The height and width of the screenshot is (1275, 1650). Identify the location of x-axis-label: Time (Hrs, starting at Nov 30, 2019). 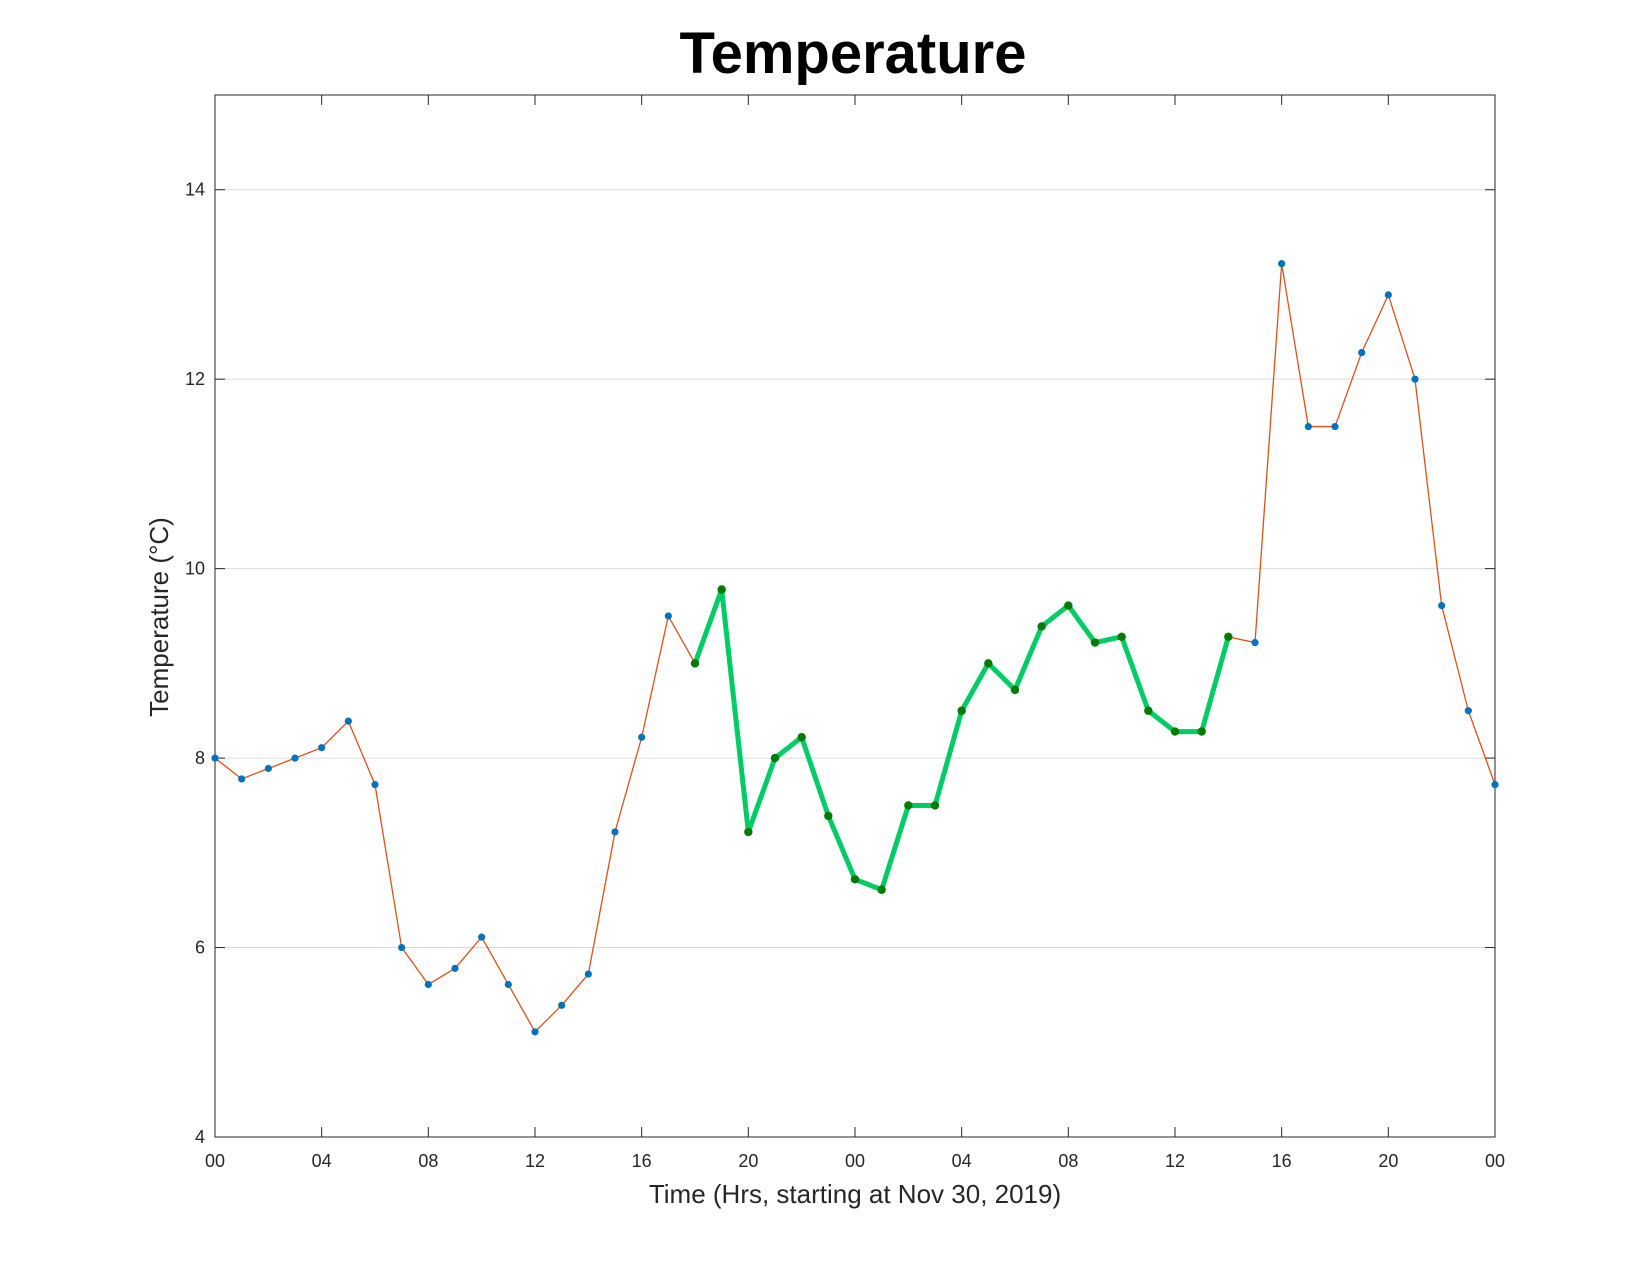
(855, 1194).